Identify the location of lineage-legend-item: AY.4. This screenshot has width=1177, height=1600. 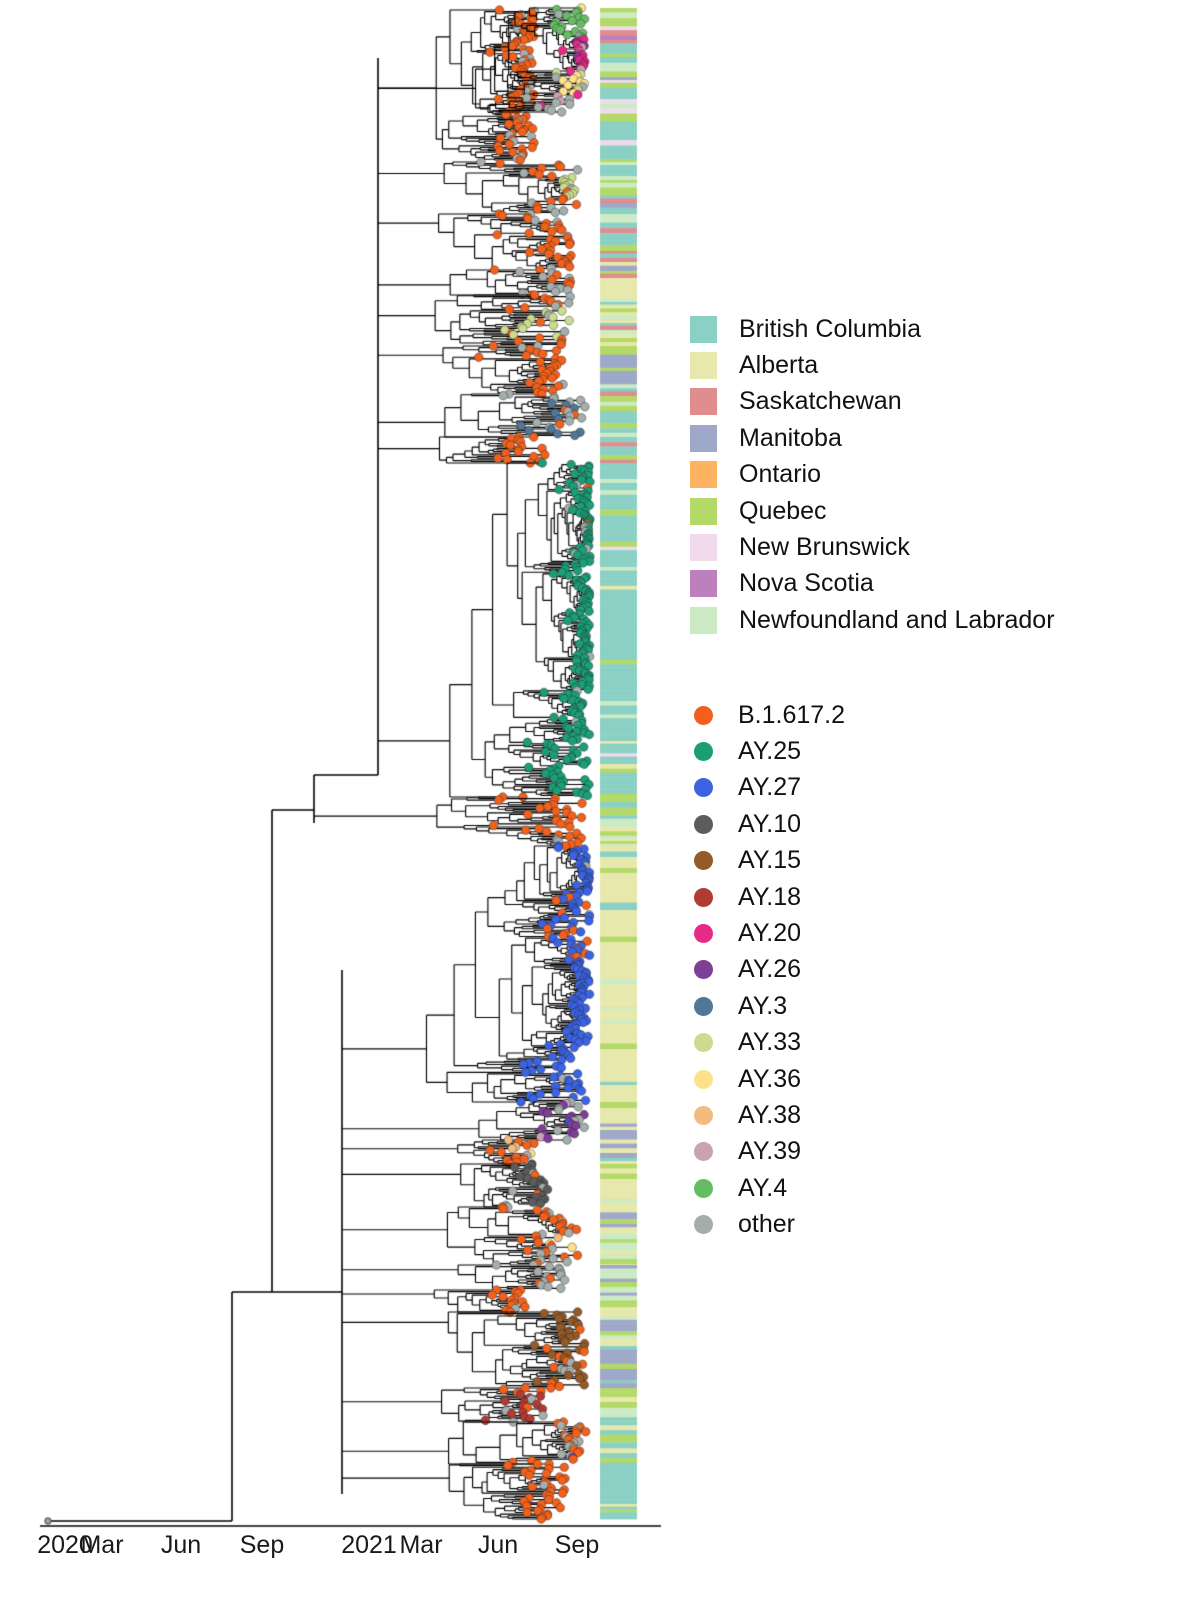
(767, 1188).